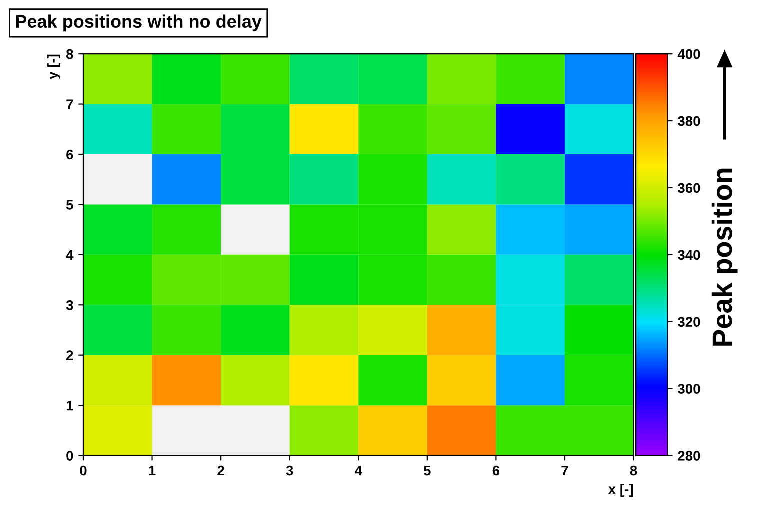 Image resolution: width=759 pixels, height=515 pixels. Describe the element at coordinates (70, 205) in the screenshot. I see `y-tick-label: 5` at that location.